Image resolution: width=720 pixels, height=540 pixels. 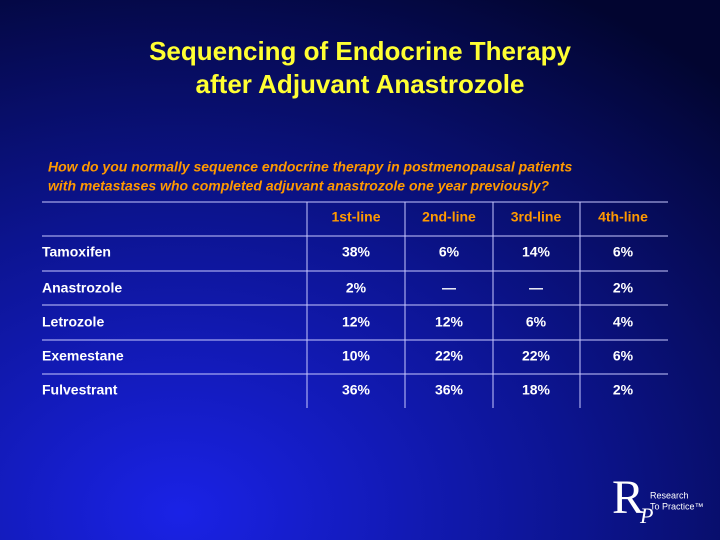 I want to click on column-header: 4th-line, so click(x=623, y=217).